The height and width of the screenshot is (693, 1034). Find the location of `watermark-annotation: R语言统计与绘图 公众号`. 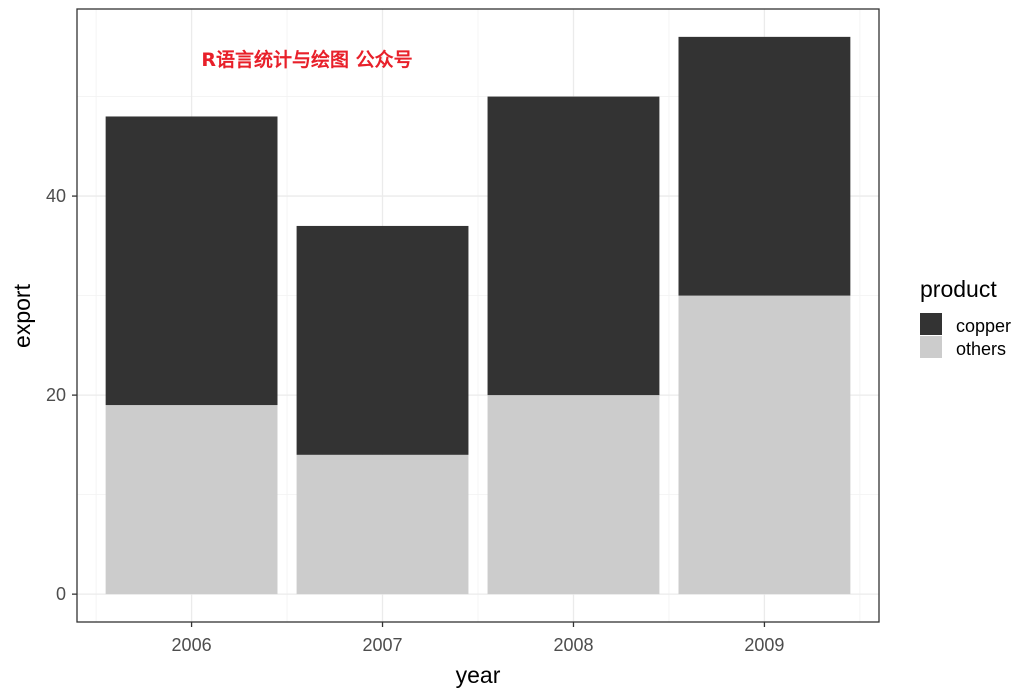

watermark-annotation: R语言统计与绘图 公众号 is located at coordinates (306, 59).